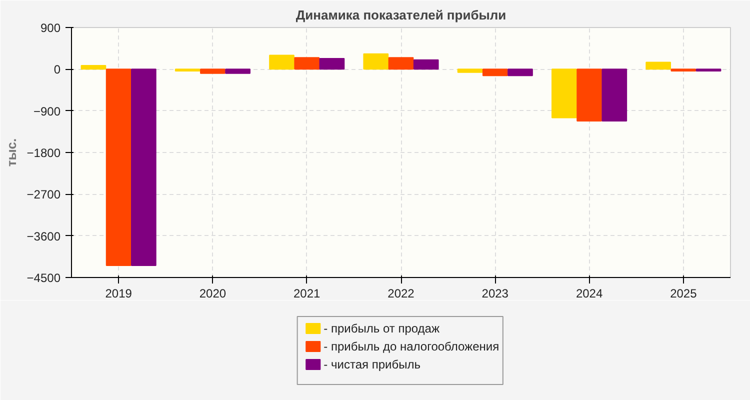  Describe the element at coordinates (47, 111) in the screenshot. I see `y-tick-label: −900` at that location.